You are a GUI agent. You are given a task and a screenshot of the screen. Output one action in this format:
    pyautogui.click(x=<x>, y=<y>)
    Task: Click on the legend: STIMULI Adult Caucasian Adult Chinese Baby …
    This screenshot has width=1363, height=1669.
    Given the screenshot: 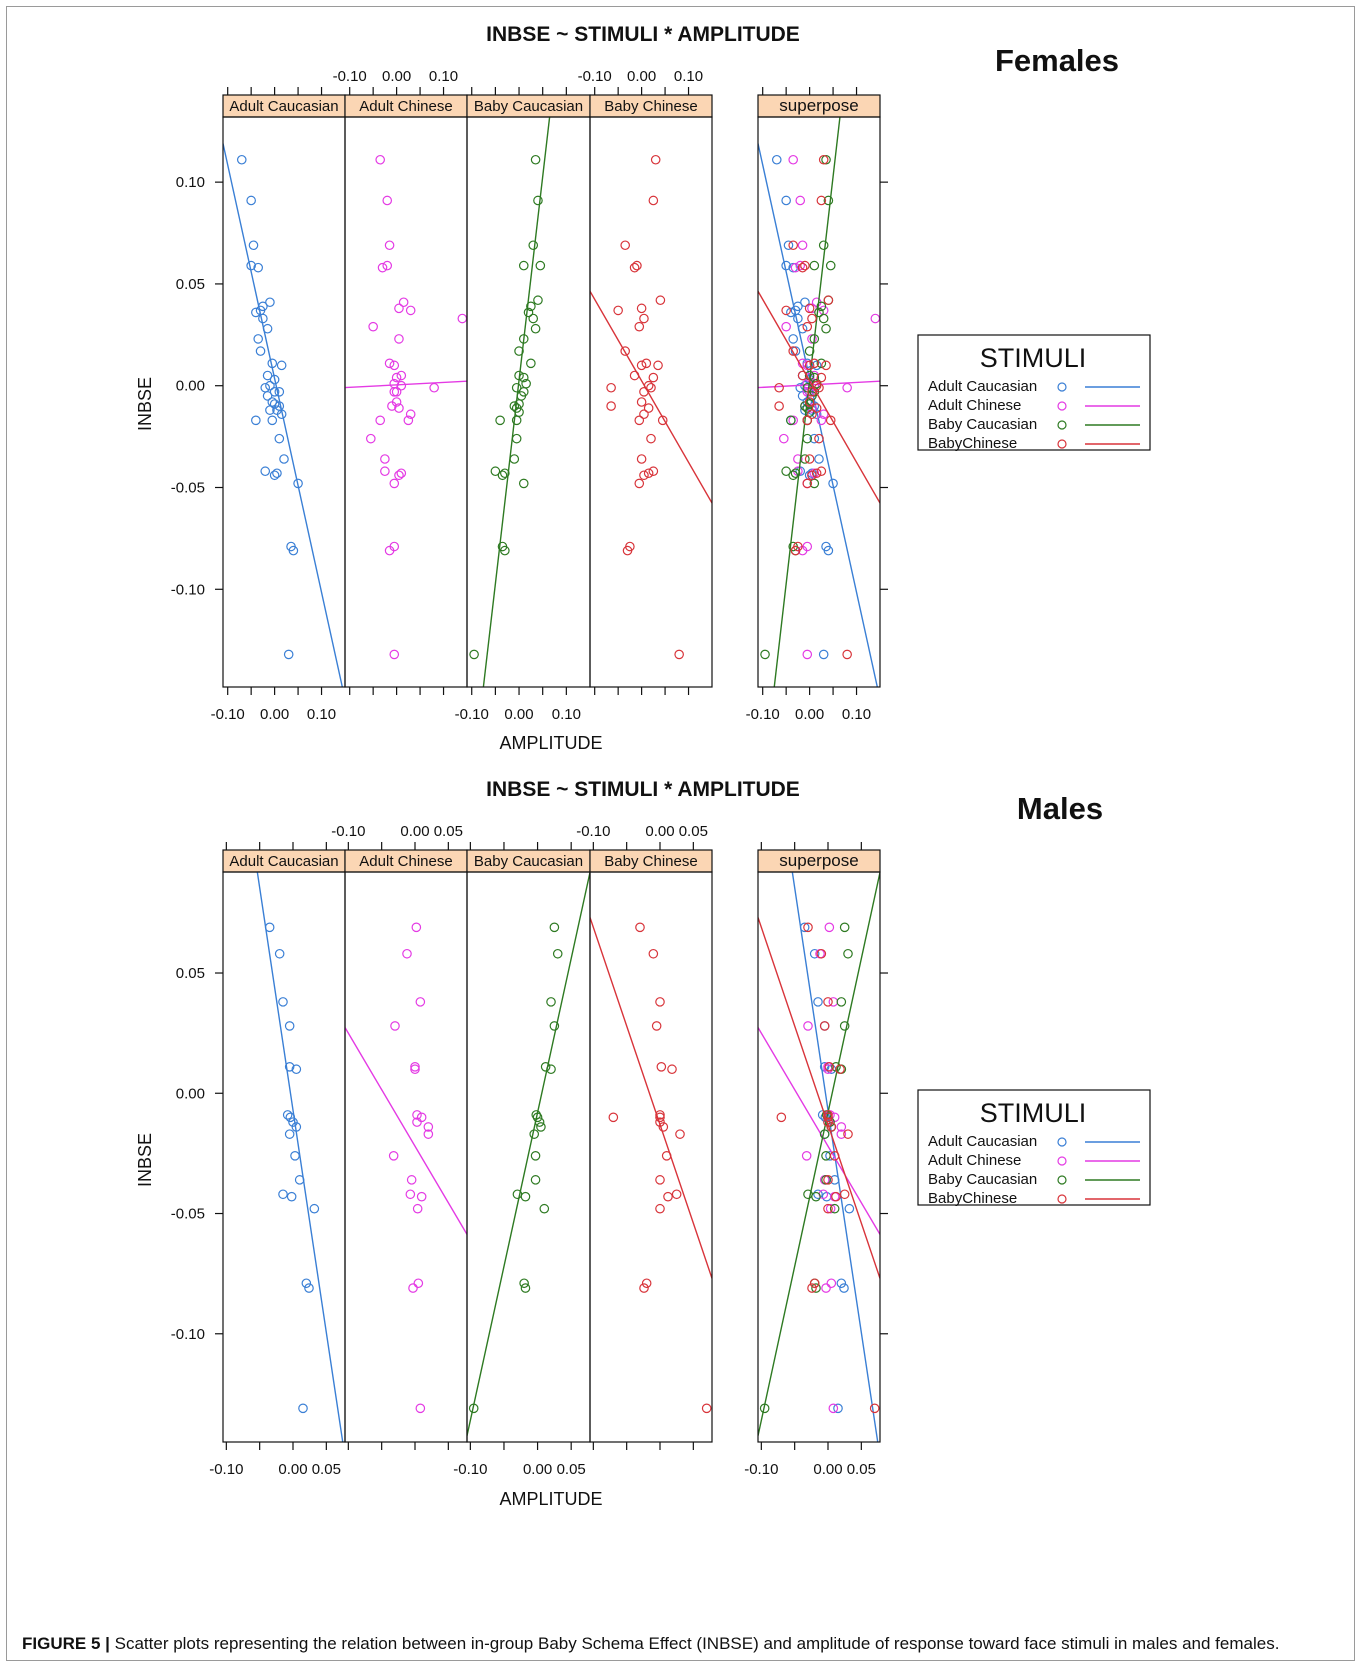 What is the action you would take?
    pyautogui.click(x=1034, y=1148)
    